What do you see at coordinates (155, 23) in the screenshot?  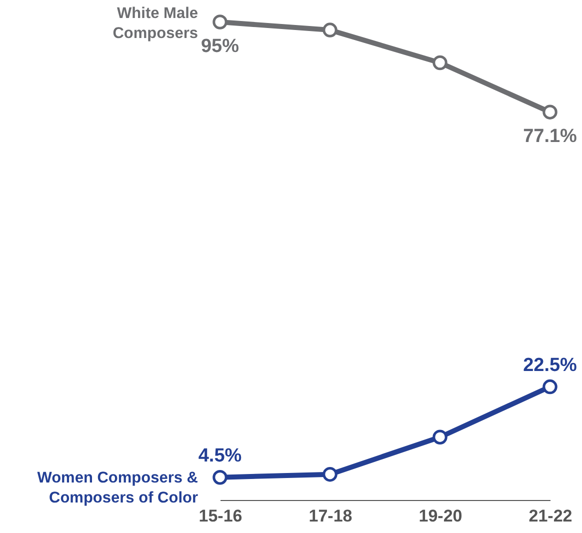 I see `series-label: White Male Composers` at bounding box center [155, 23].